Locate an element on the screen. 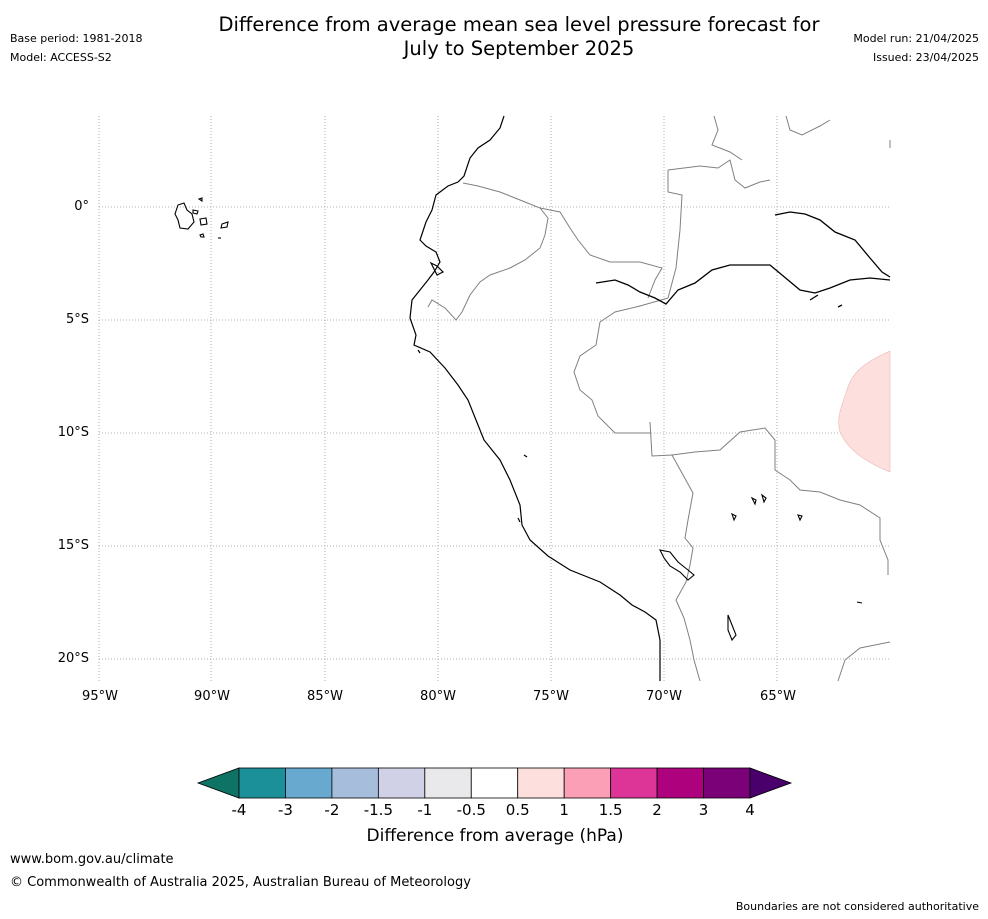 This screenshot has height=919, width=988. colorbar-tick-label: 3 is located at coordinates (703, 810).